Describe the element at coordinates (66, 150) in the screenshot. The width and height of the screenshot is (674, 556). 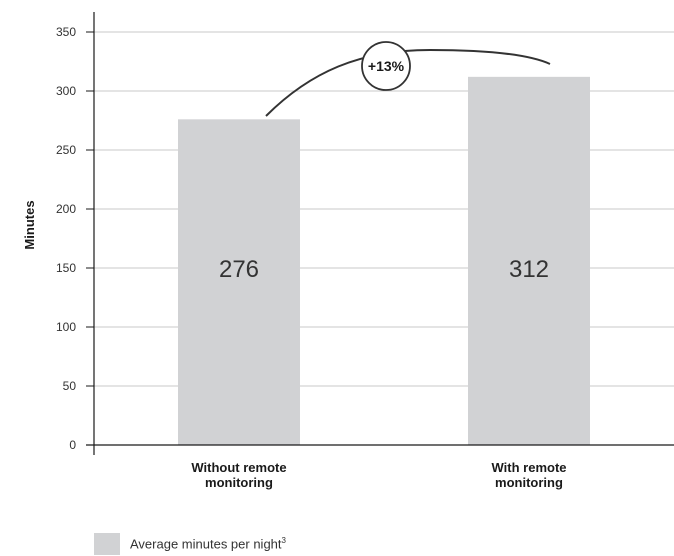
I see `y-tick-label: 250` at that location.